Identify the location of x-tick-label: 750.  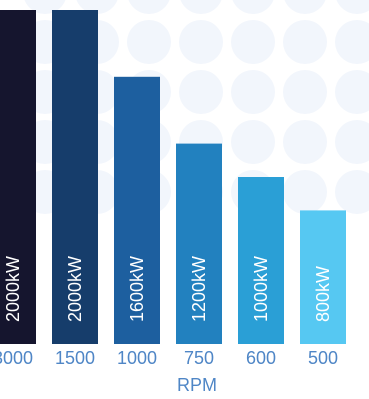
(199, 358).